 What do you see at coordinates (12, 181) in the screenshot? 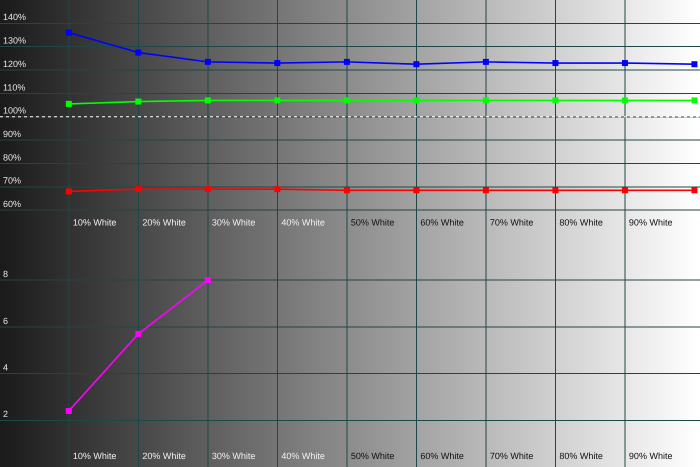
I see `y-tick-label: 70%` at bounding box center [12, 181].